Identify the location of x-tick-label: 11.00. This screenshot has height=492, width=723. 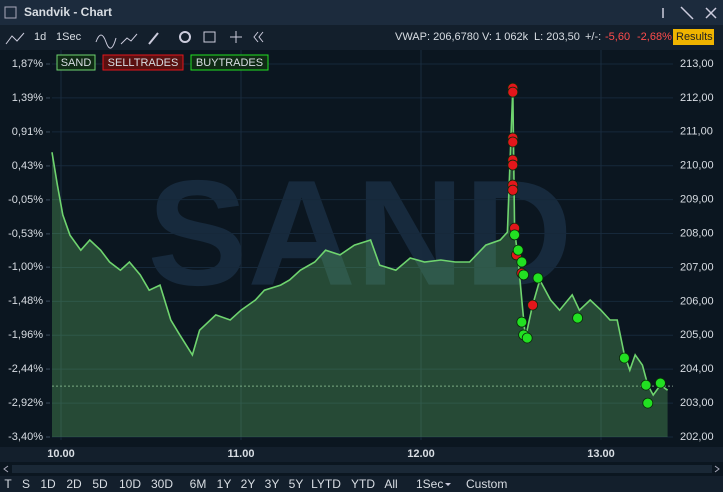
(241, 454).